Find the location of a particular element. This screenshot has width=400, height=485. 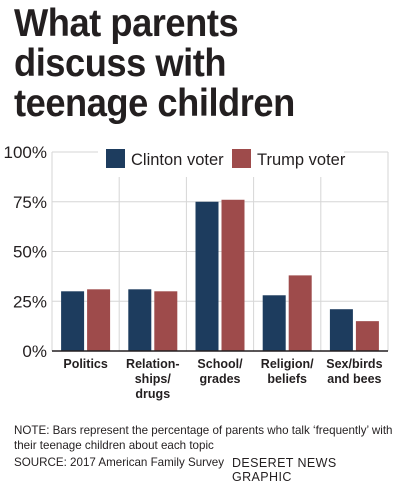

y-tick-label: 0% is located at coordinates (34, 351).